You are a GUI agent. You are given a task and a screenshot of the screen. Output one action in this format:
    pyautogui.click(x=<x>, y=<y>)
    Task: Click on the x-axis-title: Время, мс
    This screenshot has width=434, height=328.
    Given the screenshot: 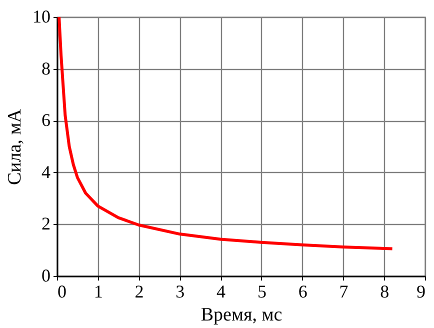 What is the action you would take?
    pyautogui.click(x=241, y=315)
    